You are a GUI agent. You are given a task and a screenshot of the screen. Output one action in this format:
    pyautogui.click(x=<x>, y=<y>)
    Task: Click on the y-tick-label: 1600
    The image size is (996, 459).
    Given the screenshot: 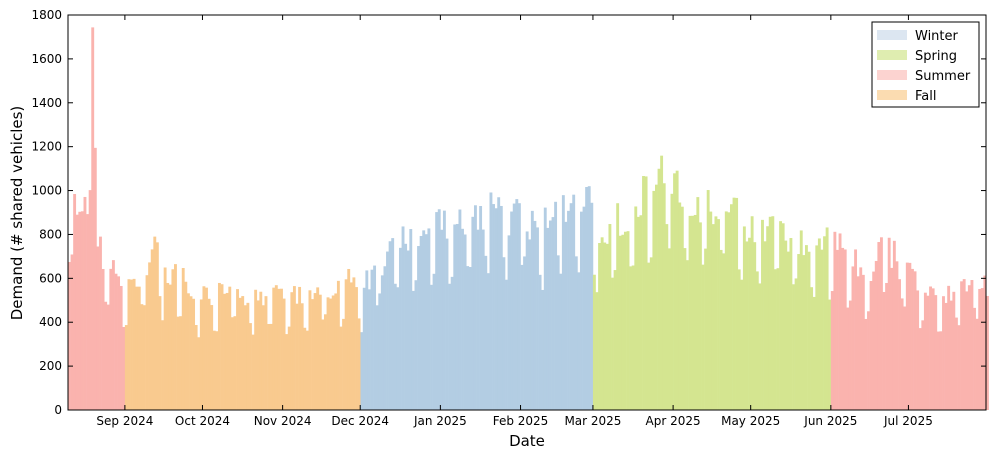 What is the action you would take?
    pyautogui.click(x=46, y=59)
    